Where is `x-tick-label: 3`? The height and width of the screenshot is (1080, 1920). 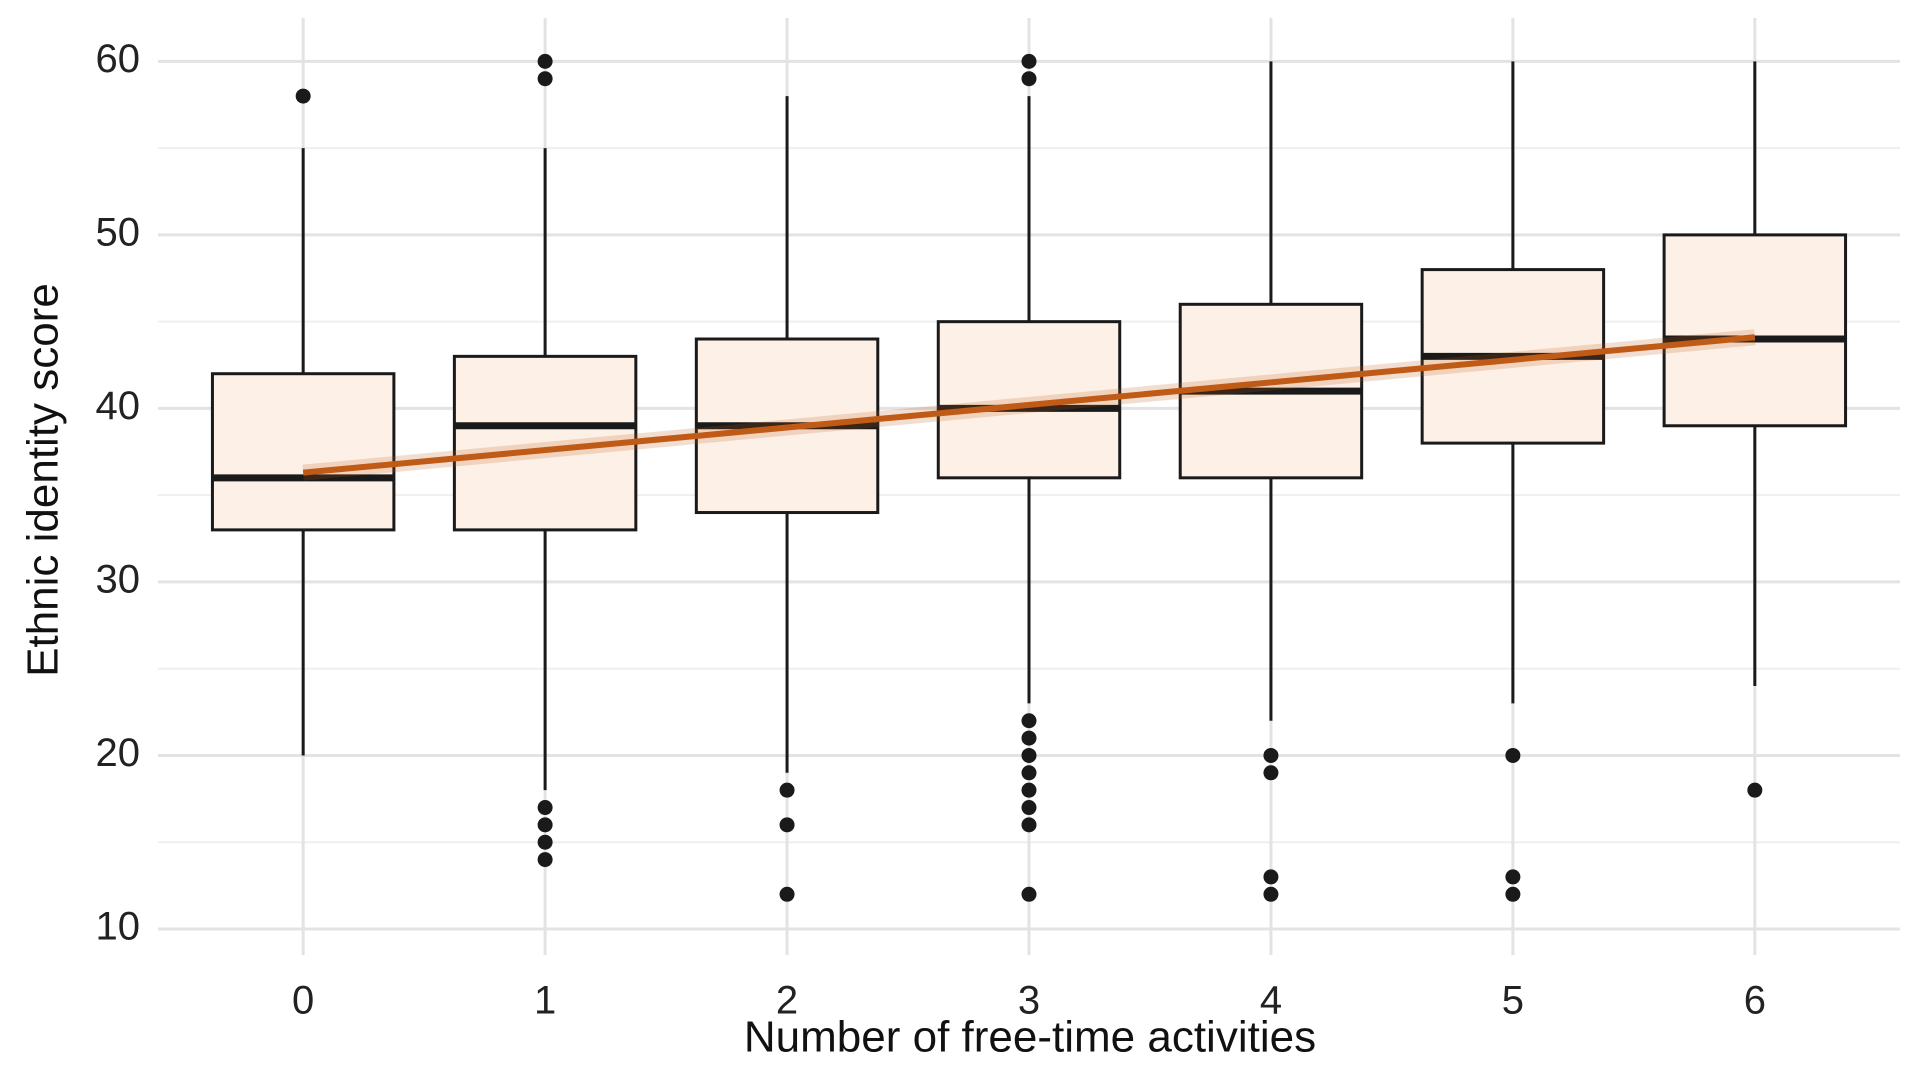 x-tick-label: 3 is located at coordinates (1029, 1001).